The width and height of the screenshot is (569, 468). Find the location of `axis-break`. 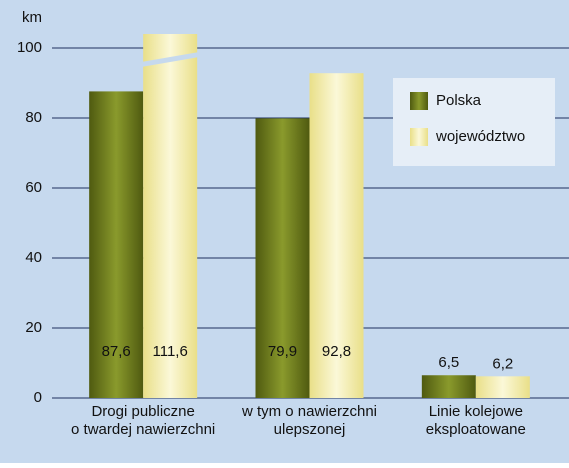

axis-break is located at coordinates (170, 59).